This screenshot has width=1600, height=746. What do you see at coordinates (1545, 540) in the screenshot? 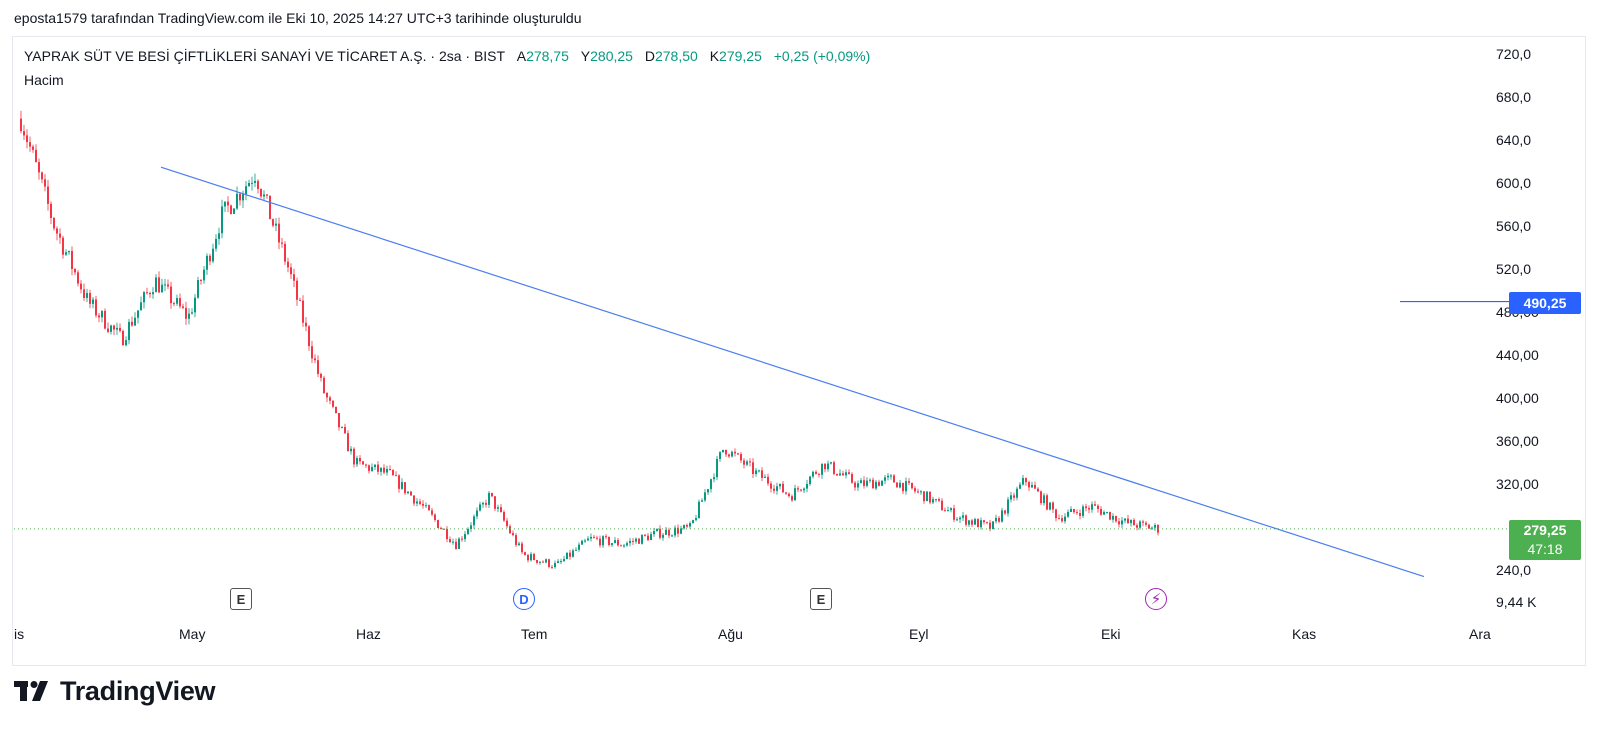
I see `last-price-tag: 279,25 47:18` at bounding box center [1545, 540].